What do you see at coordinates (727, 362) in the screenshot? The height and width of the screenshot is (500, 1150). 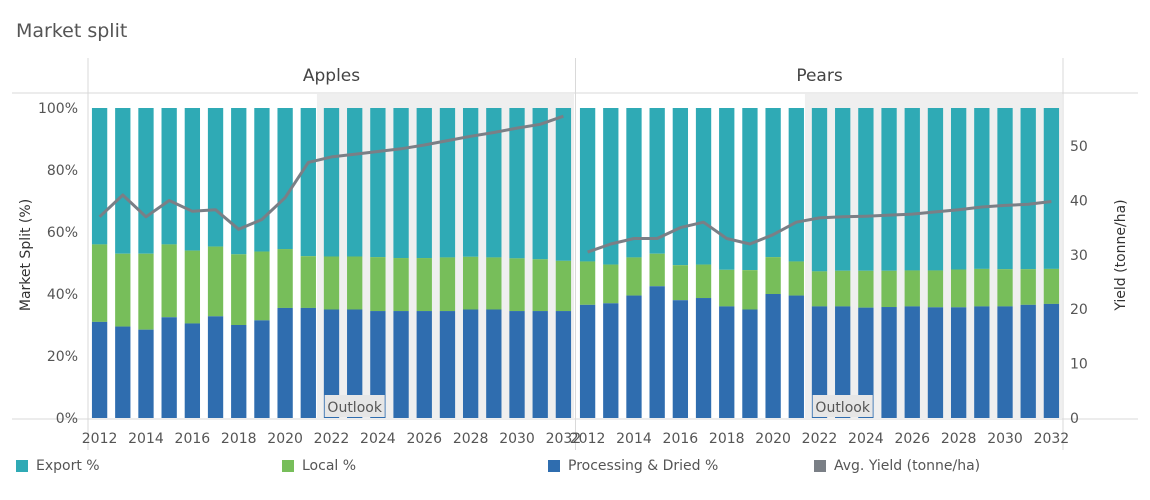 I see `bar-processing-pears-2018` at bounding box center [727, 362].